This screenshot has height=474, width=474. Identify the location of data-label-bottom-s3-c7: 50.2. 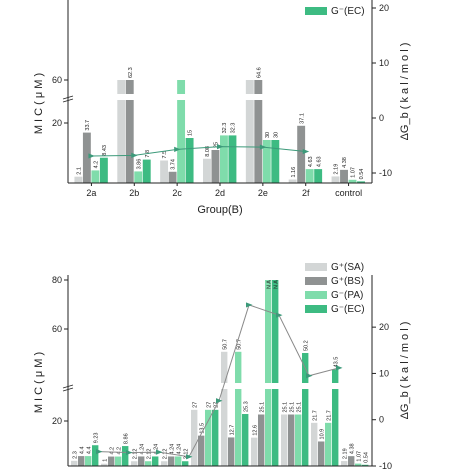
(306, 345).